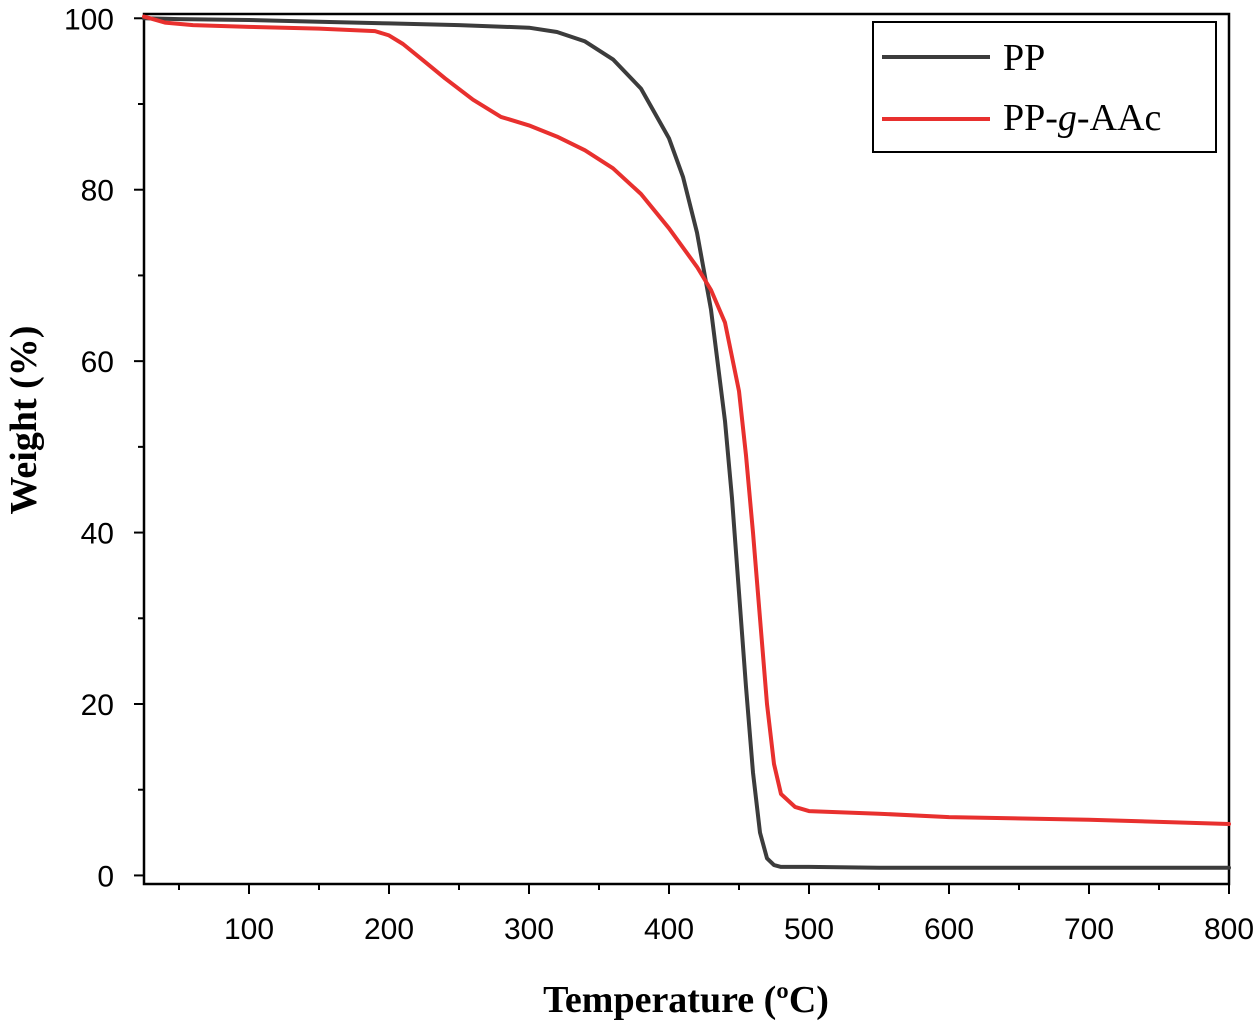 Image resolution: width=1260 pixels, height=1023 pixels. What do you see at coordinates (97, 191) in the screenshot?
I see `y-tick-label: 80` at bounding box center [97, 191].